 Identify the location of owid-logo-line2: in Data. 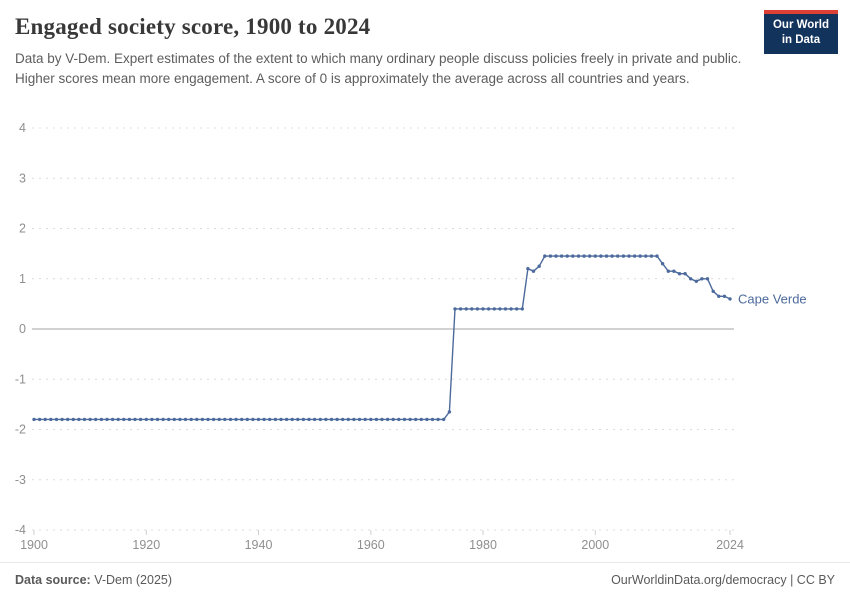
(801, 39).